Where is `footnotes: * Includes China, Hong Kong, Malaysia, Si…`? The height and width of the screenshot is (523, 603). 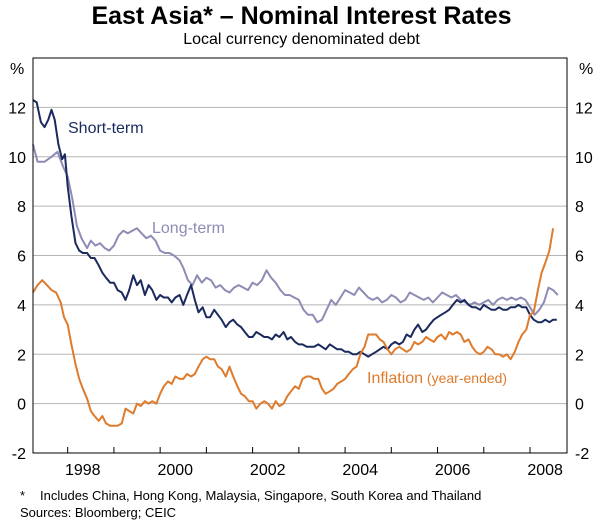
footnotes: * Includes China, Hong Kong, Malaysia, Si… is located at coordinates (250, 504).